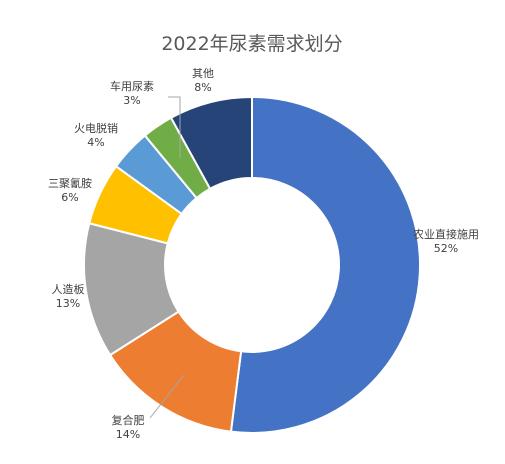 This screenshot has height=464, width=505. What do you see at coordinates (446, 234) in the screenshot?
I see `slice-label-1: 农业直接施用` at bounding box center [446, 234].